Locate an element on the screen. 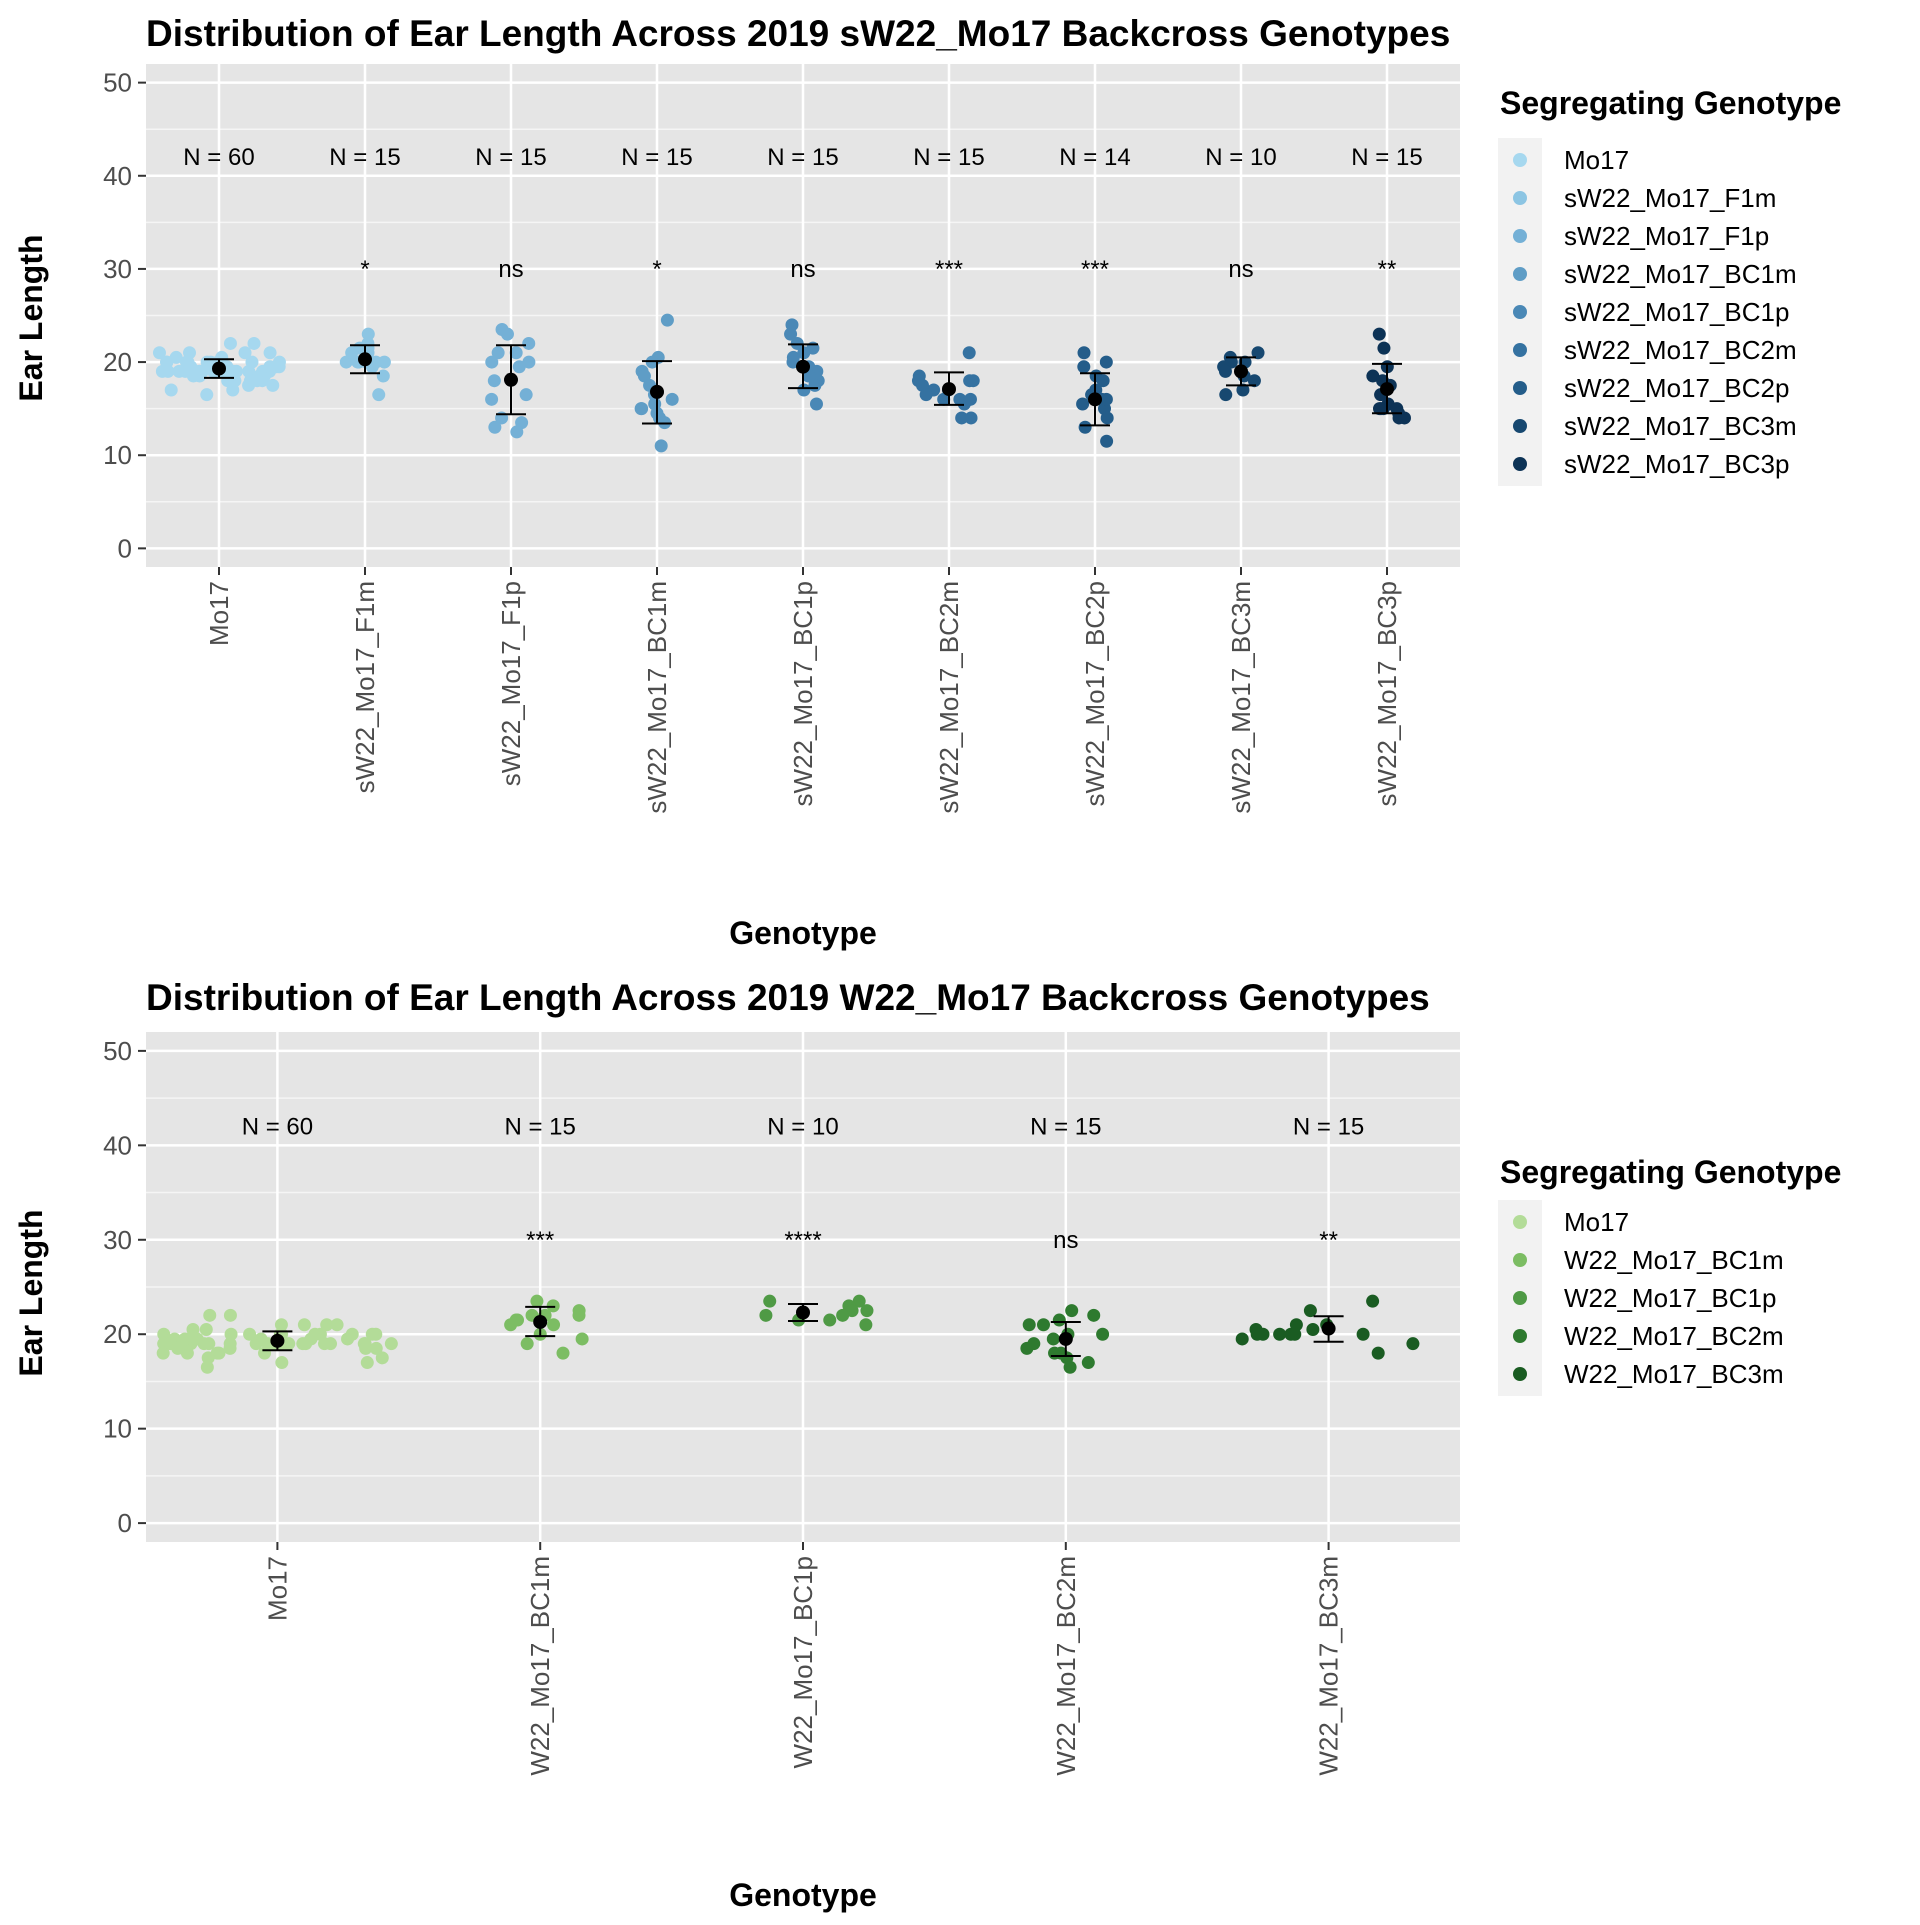 The image size is (1920, 1925). y-axis-label: Ear Length is located at coordinates (31, 317).